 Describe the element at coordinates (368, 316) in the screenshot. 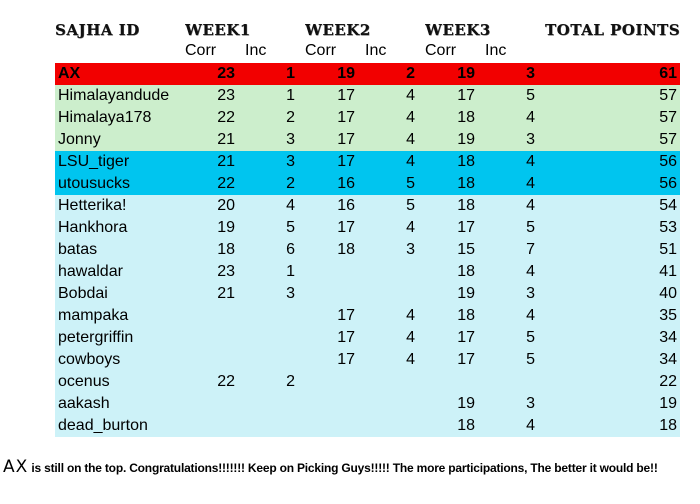

I see `table-row: mampaka 17 4 18 4 35` at that location.